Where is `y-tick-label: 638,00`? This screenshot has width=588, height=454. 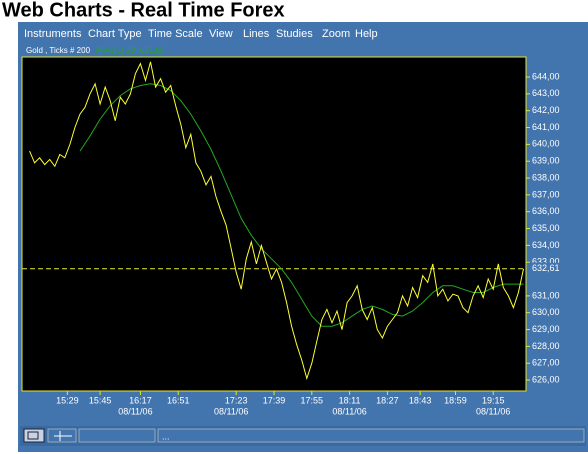
y-tick-label: 638,00 is located at coordinates (546, 177).